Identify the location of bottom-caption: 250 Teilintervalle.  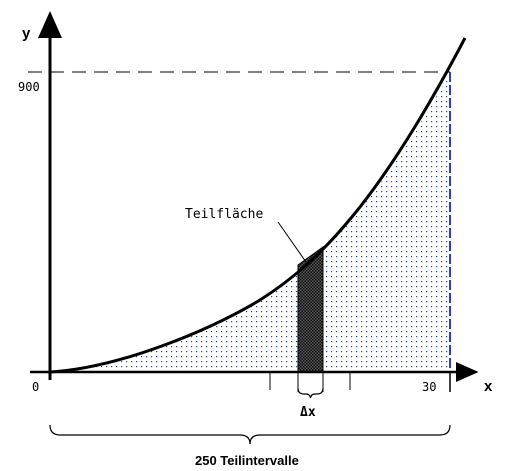
(247, 460).